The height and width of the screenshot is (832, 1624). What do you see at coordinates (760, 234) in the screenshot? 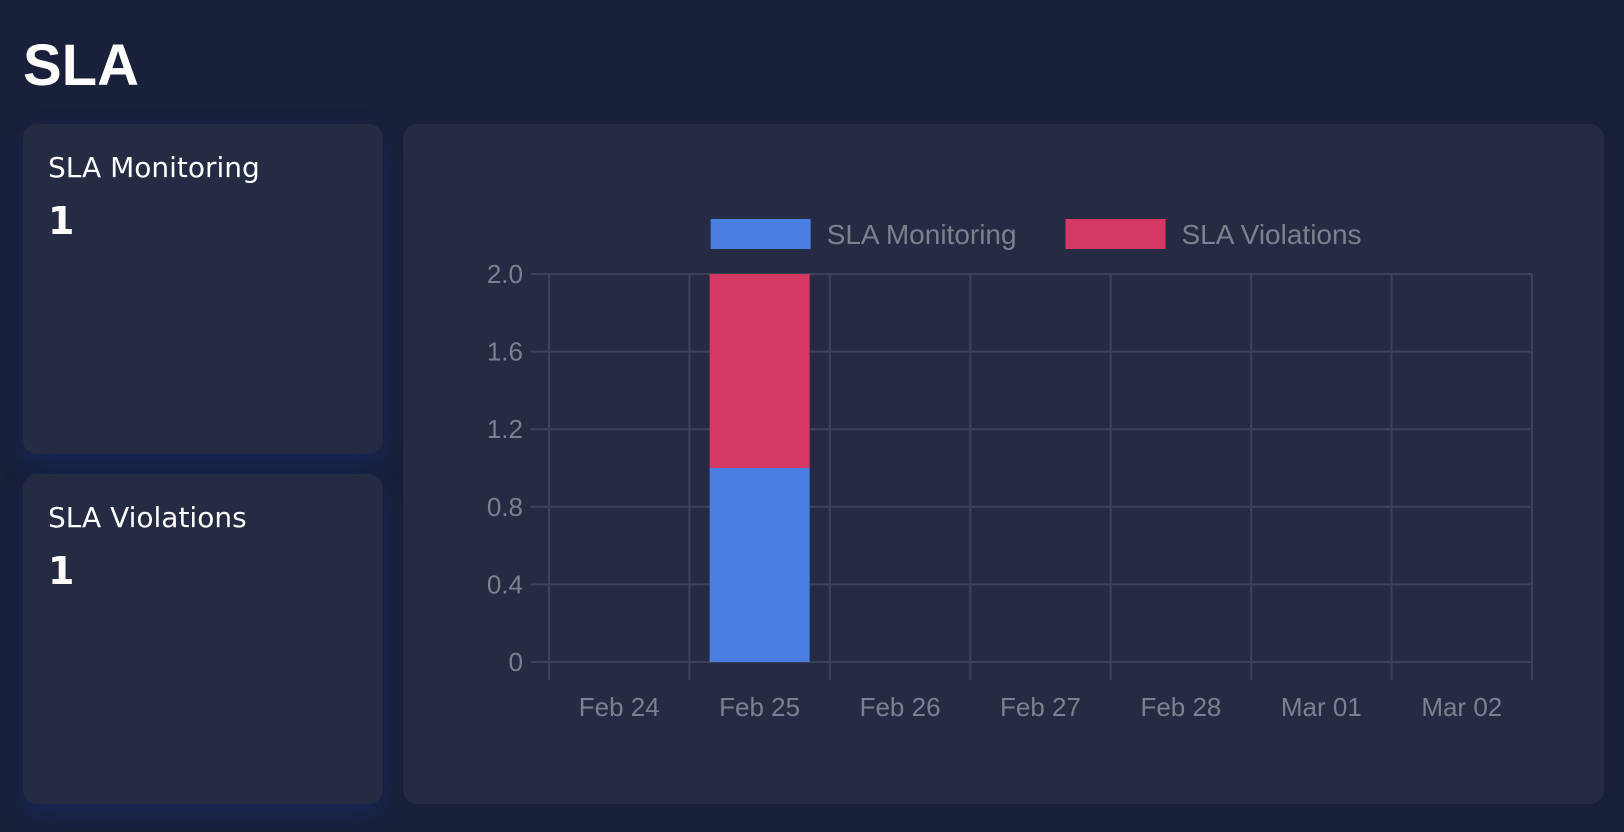
I see `legend-swatch-sla-monitoring` at bounding box center [760, 234].